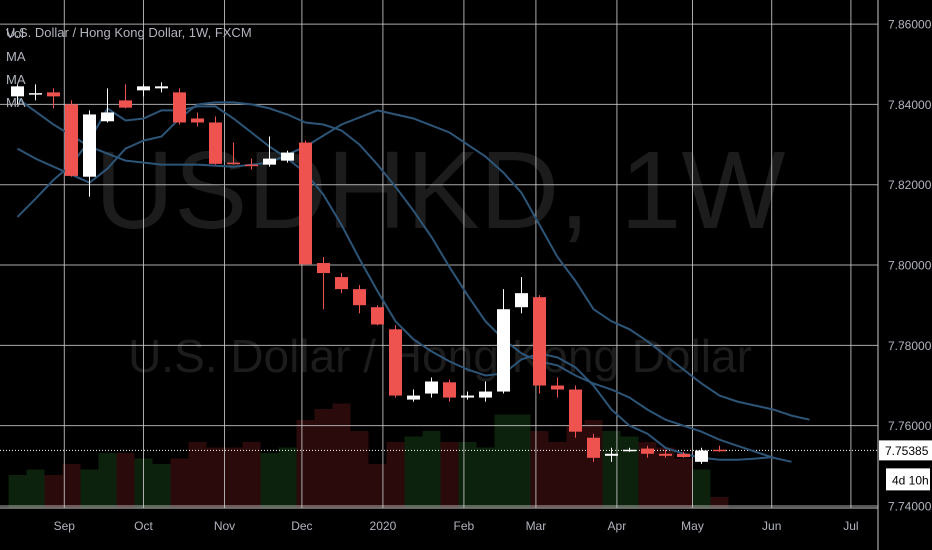 The width and height of the screenshot is (932, 550). I want to click on time-axis: Sep Oct Nov Dec 2020 Feb Mar Apr May Jun Jul, so click(456, 526).